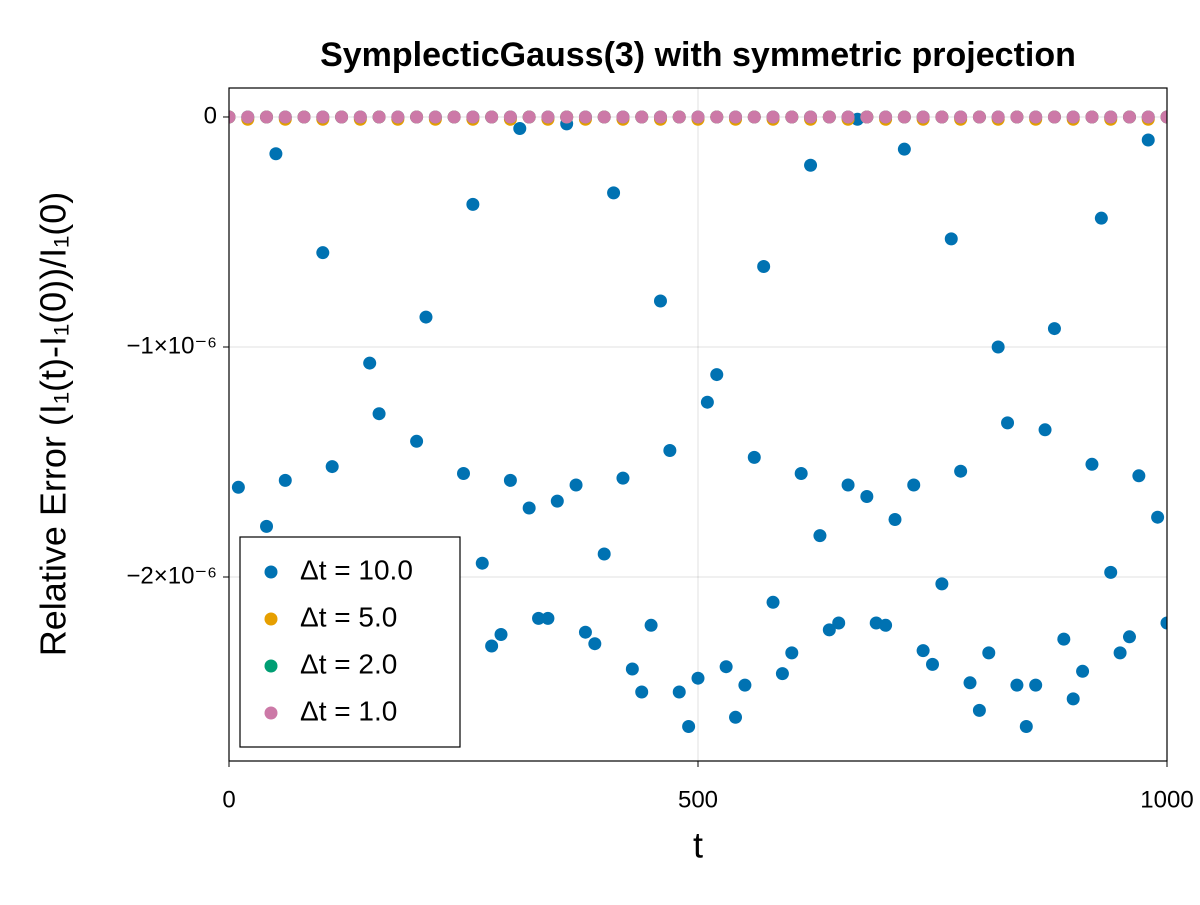  Describe the element at coordinates (348, 710) in the screenshot. I see `legend-label: Δt = 1.0` at that location.